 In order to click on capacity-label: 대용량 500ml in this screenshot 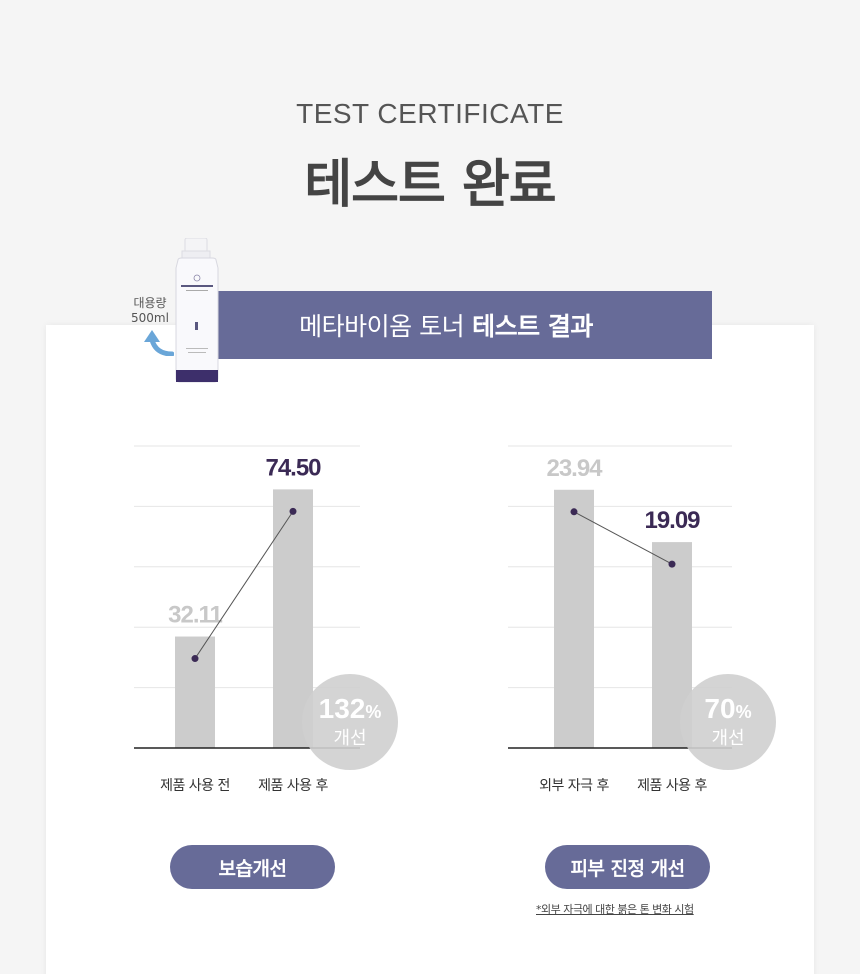, I will do `click(150, 311)`.